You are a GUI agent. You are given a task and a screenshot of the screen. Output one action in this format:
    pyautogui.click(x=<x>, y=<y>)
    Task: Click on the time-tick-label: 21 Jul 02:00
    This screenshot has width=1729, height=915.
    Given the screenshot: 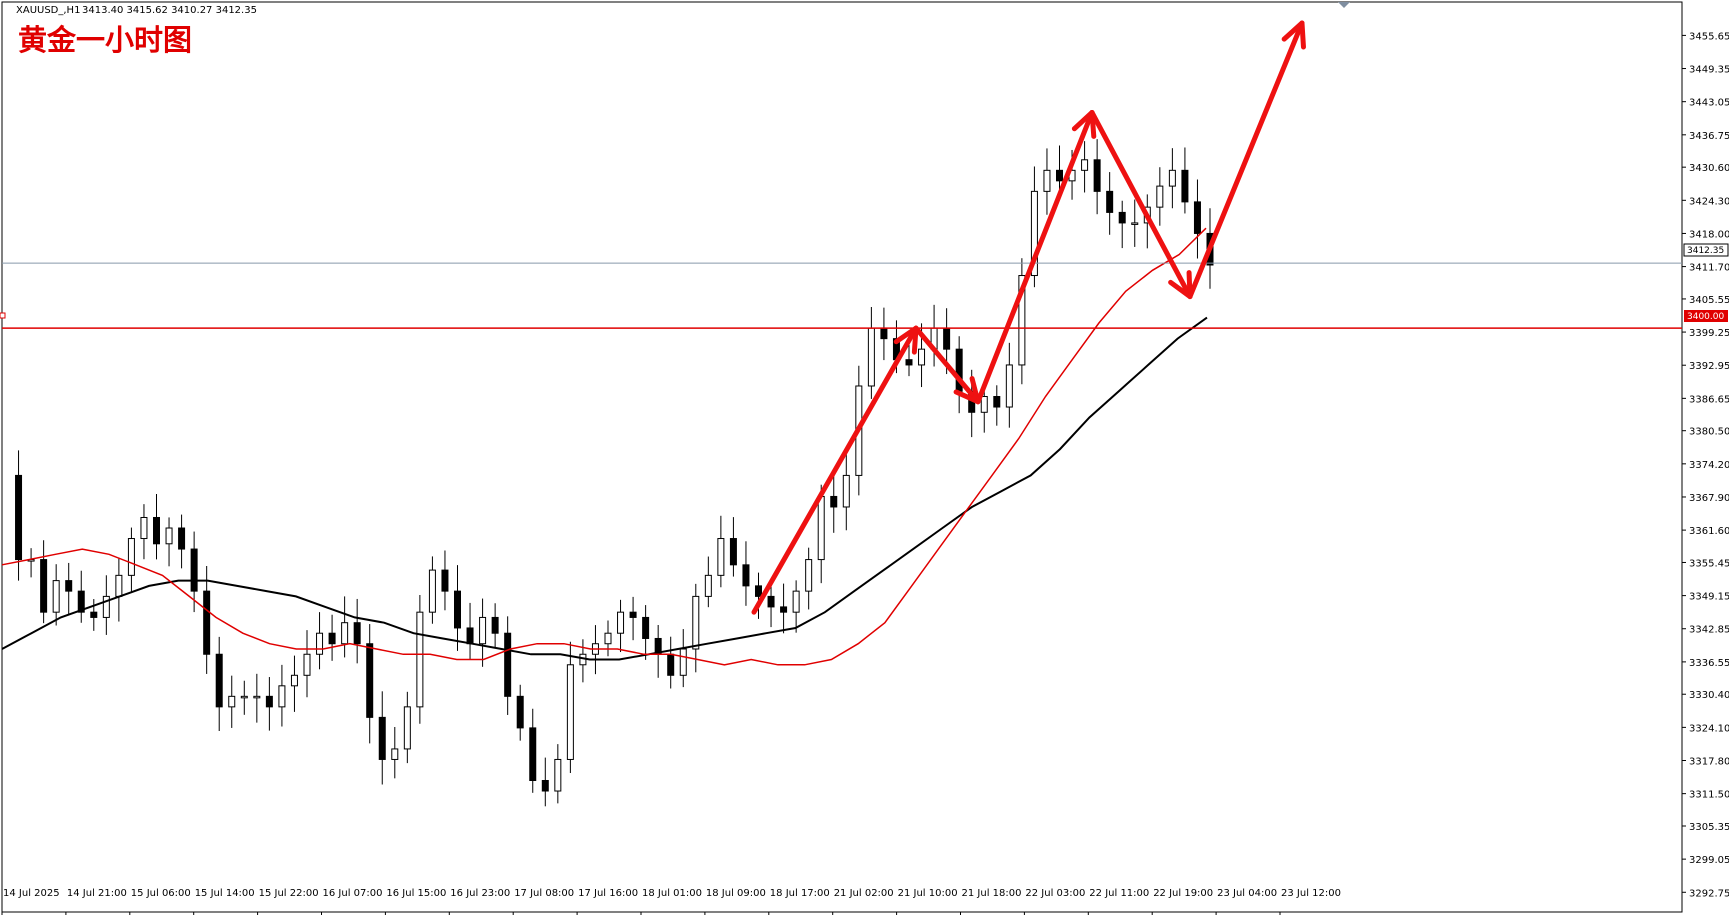 What is the action you would take?
    pyautogui.click(x=864, y=893)
    